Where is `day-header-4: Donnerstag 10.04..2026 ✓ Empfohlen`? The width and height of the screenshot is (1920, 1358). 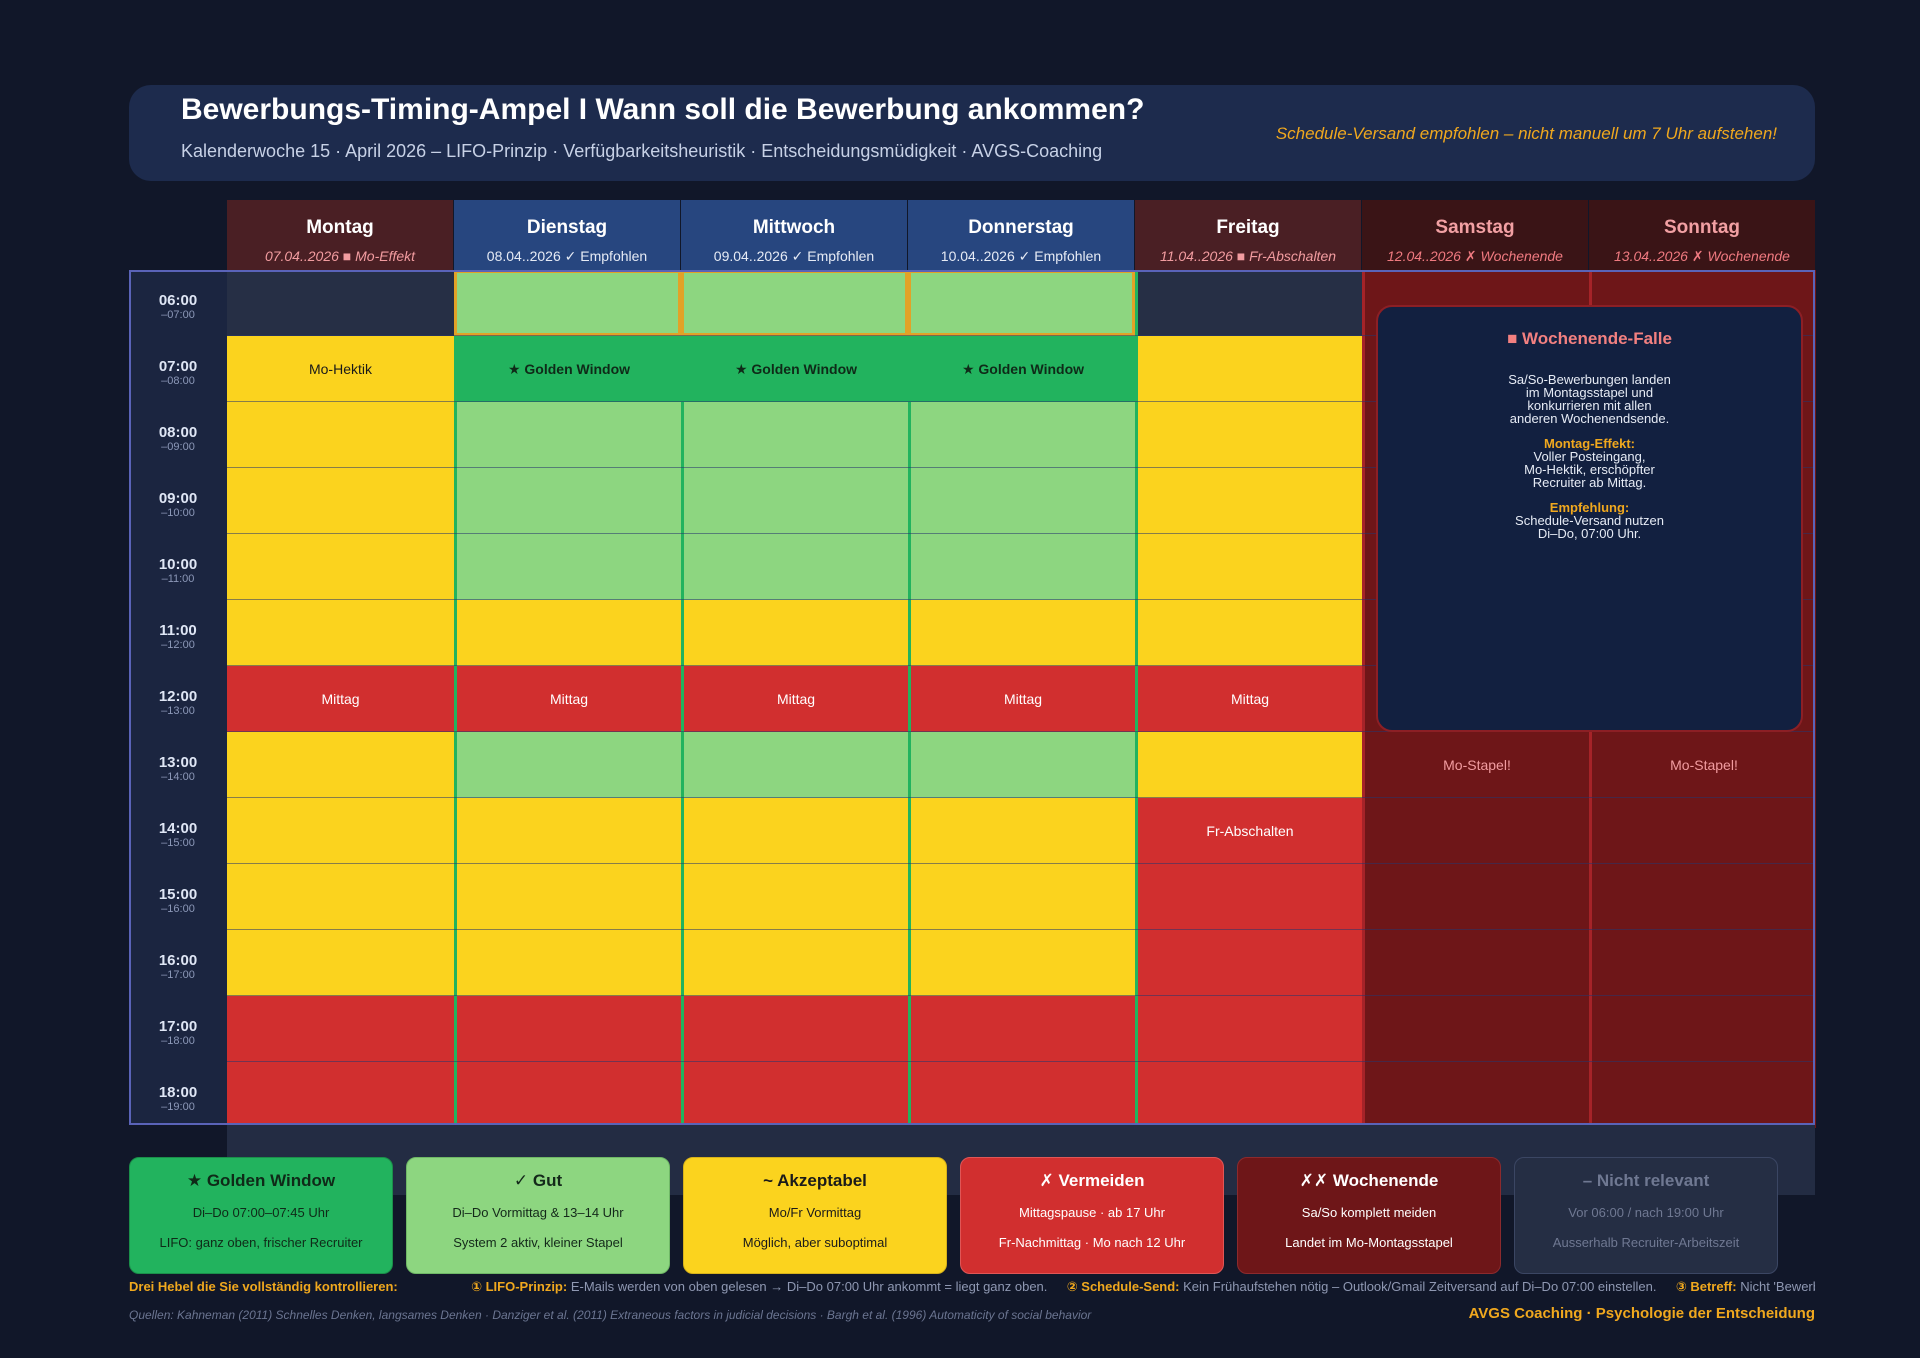 day-header-4: Donnerstag 10.04..2026 ✓ Empfohlen is located at coordinates (1021, 235).